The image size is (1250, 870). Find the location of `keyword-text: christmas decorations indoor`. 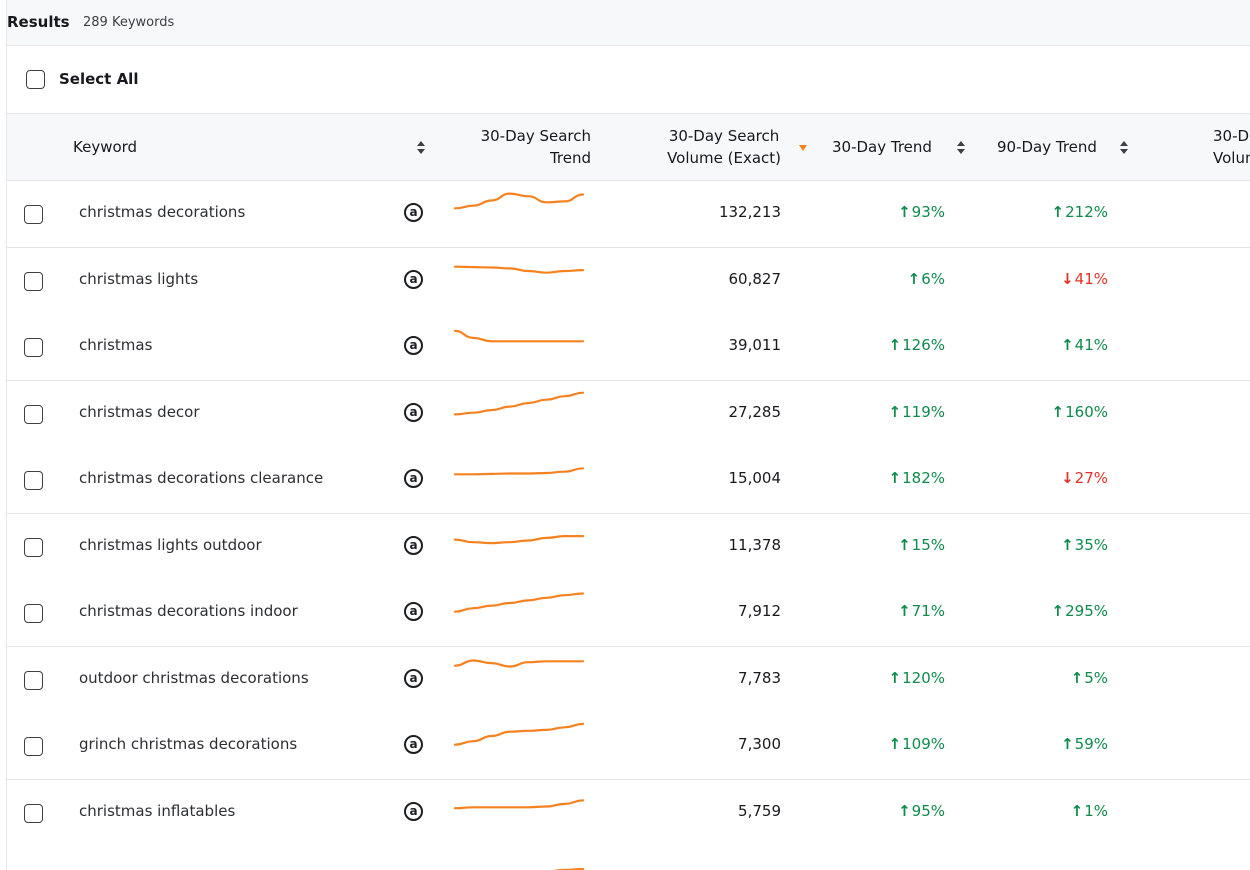

keyword-text: christmas decorations indoor is located at coordinates (188, 611).